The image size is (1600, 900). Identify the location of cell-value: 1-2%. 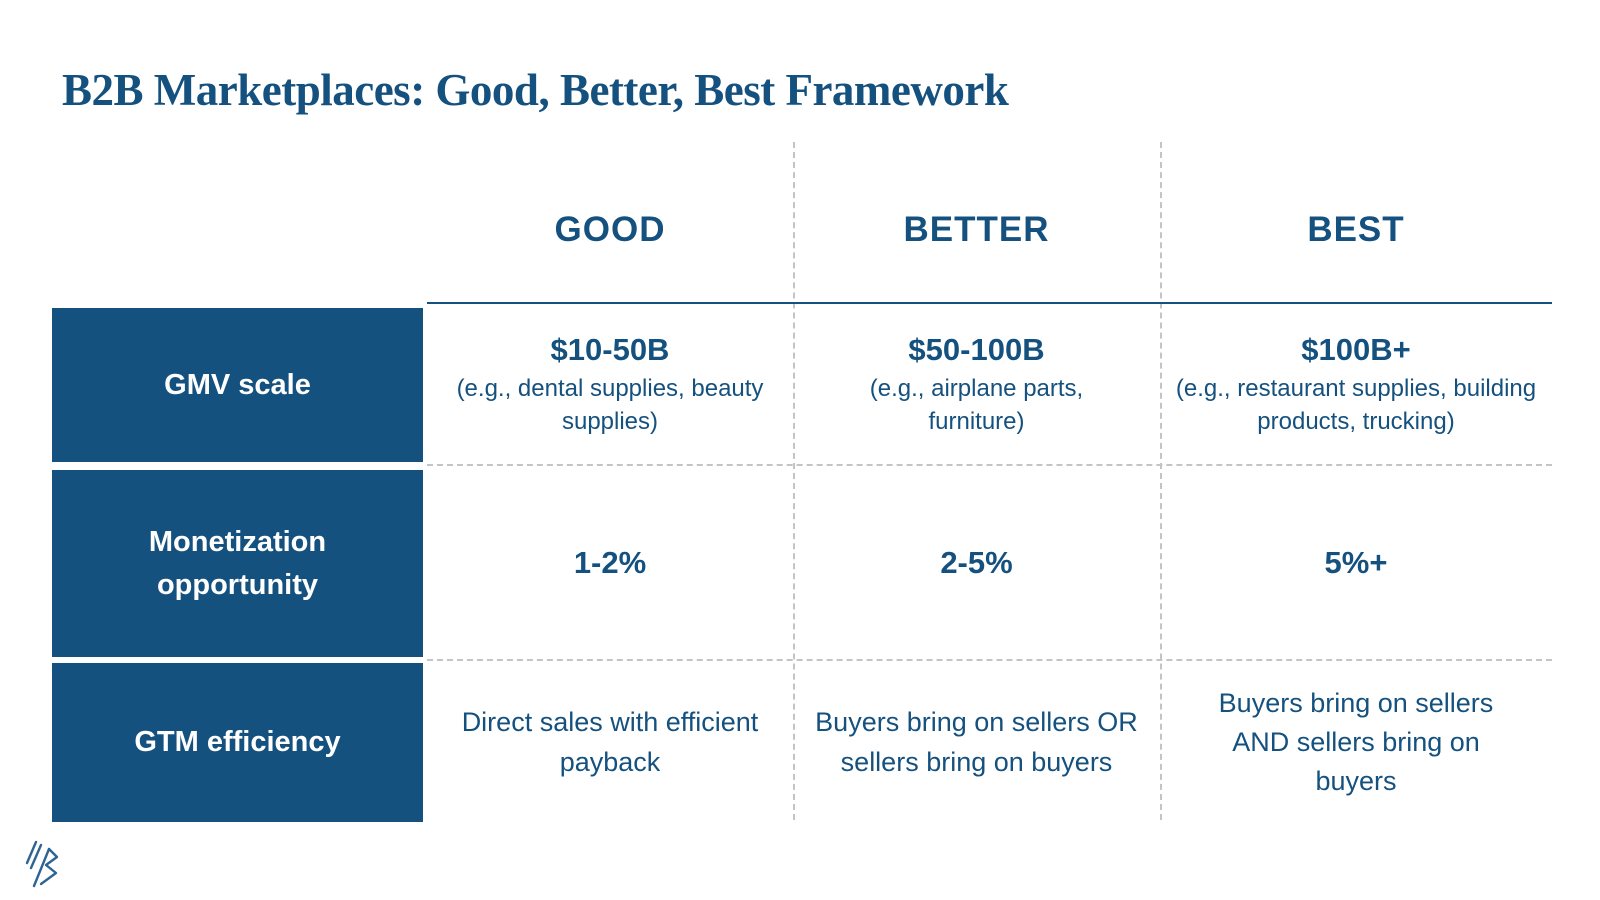
(610, 563).